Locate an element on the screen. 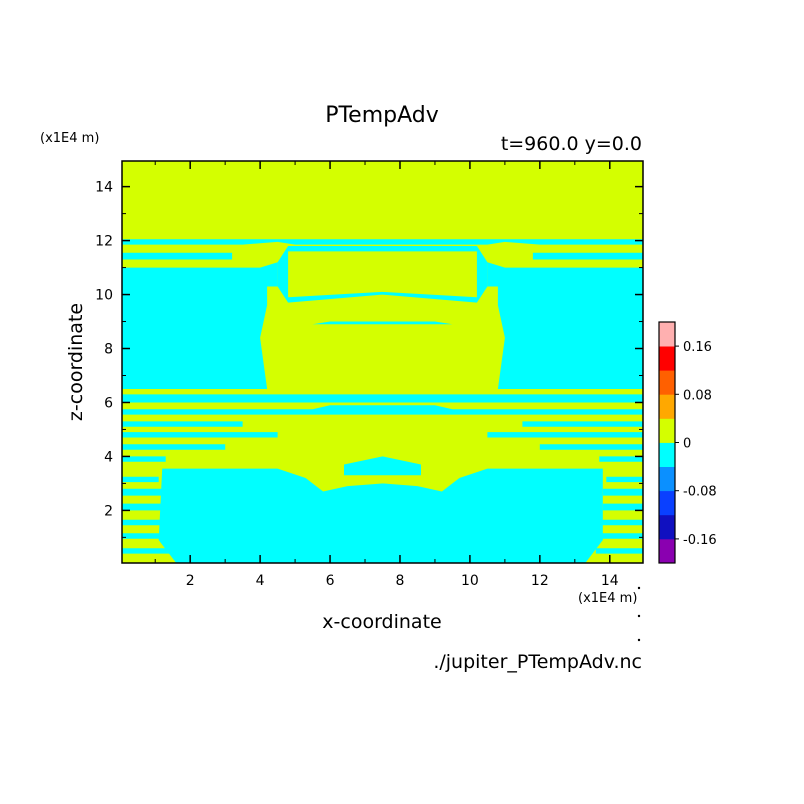 The width and height of the screenshot is (804, 804). x-tick-label: 4 is located at coordinates (260, 581).